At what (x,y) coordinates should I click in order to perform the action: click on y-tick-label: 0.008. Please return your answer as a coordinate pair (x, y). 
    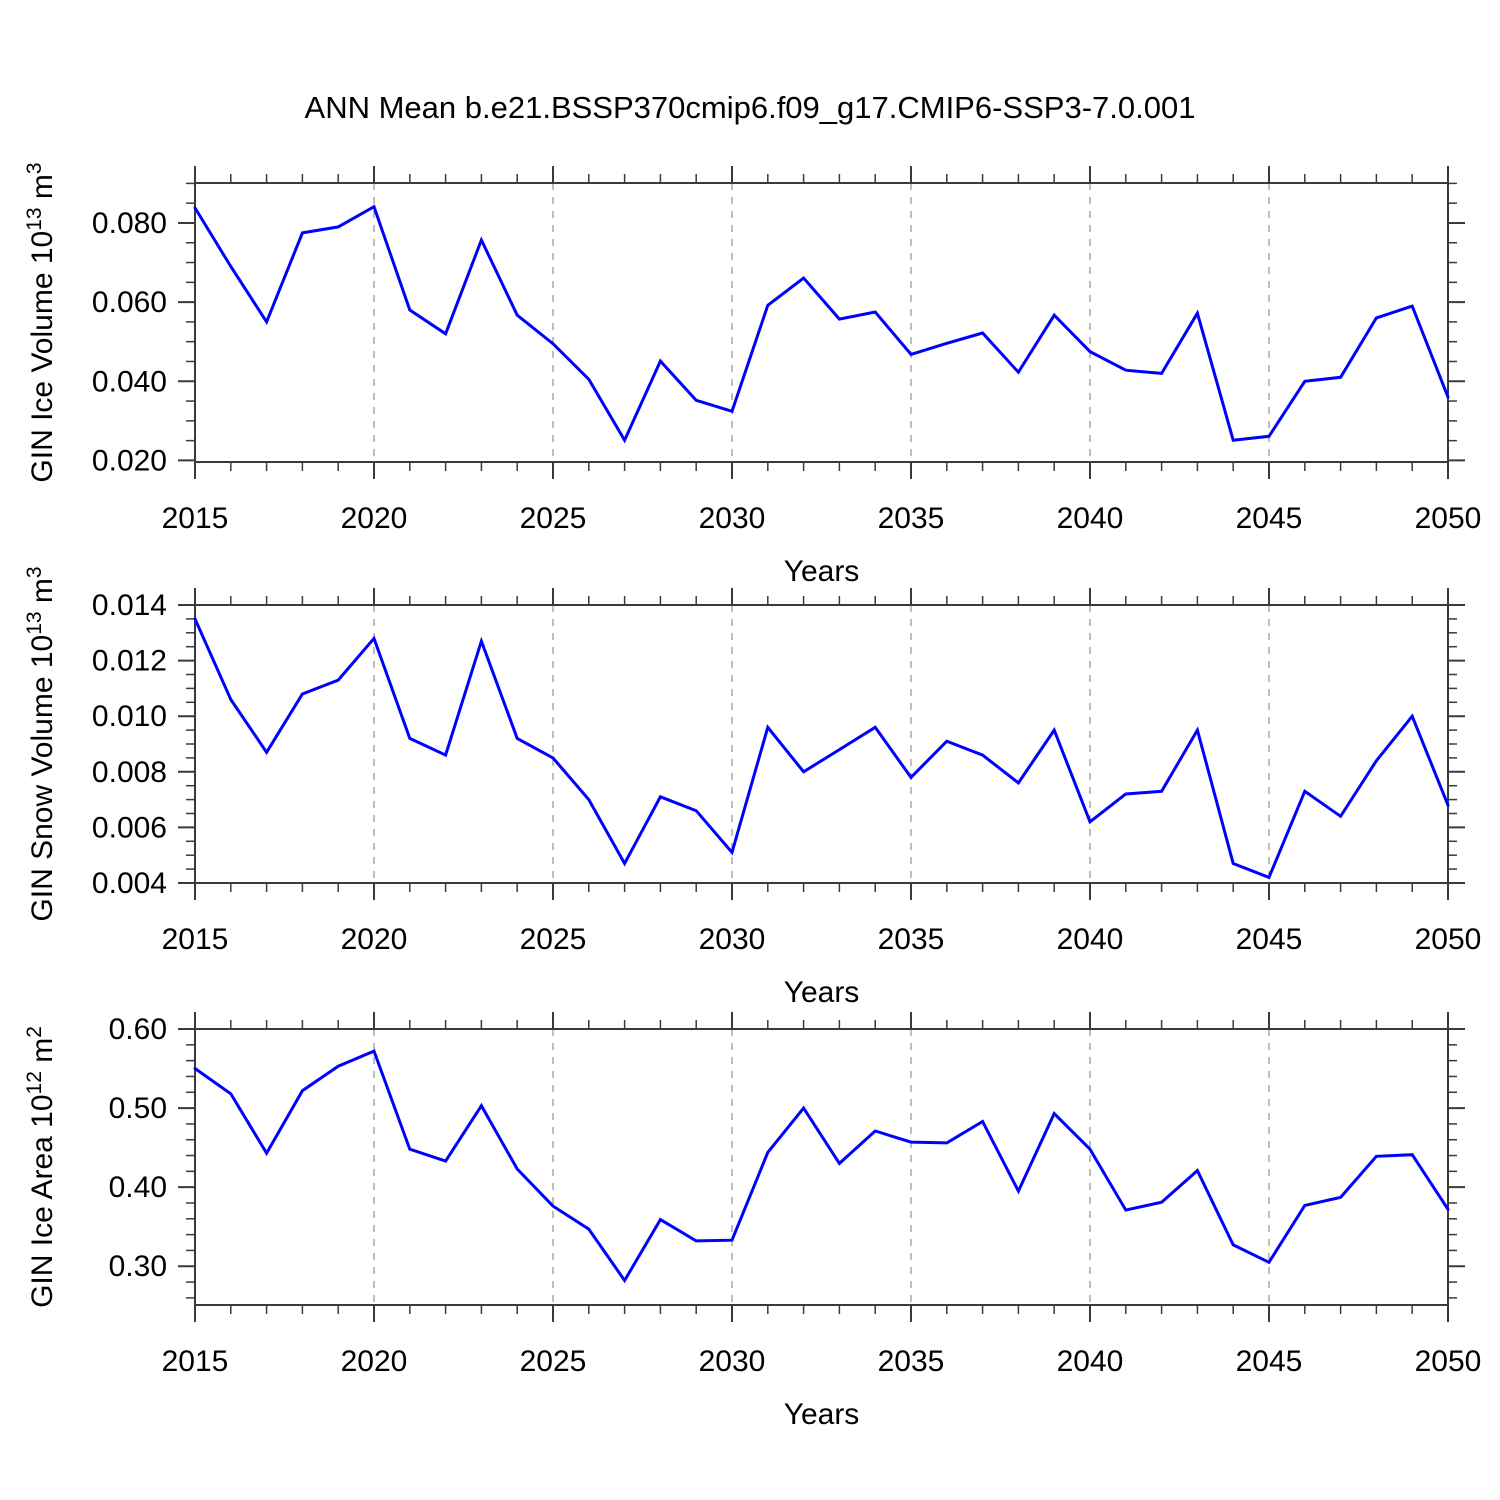
    Looking at the image, I should click on (129, 772).